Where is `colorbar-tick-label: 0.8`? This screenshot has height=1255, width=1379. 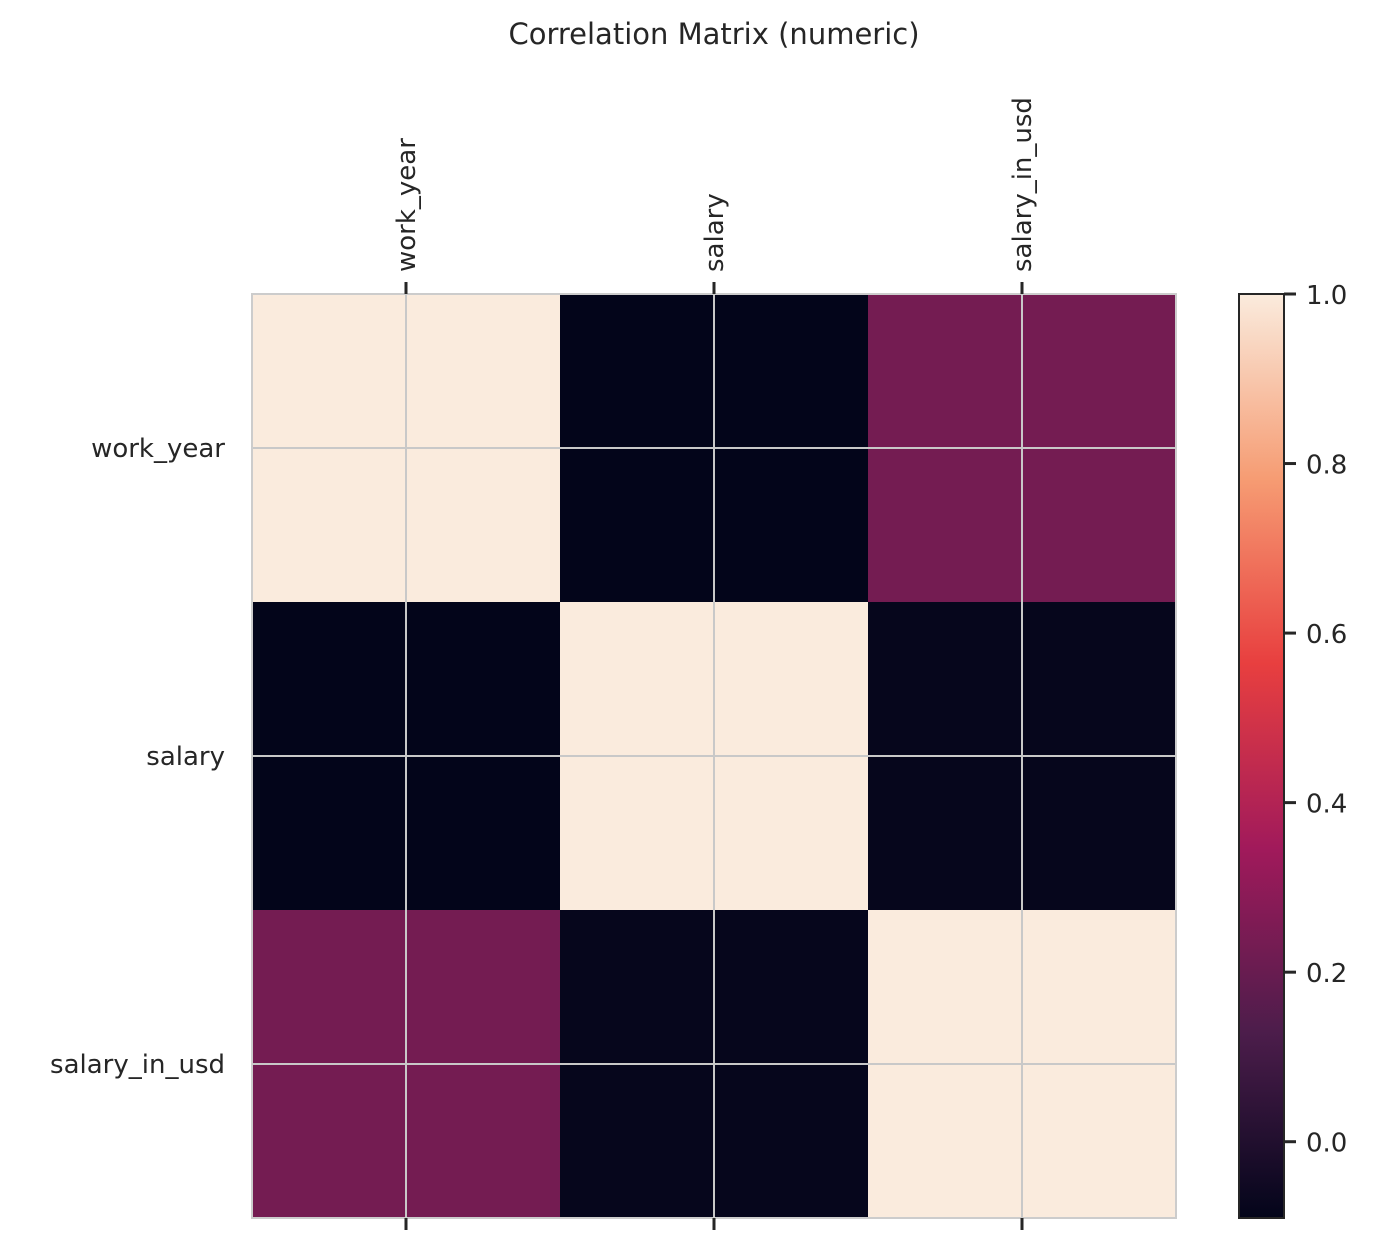
colorbar-tick-label: 0.8 is located at coordinates (1326, 466).